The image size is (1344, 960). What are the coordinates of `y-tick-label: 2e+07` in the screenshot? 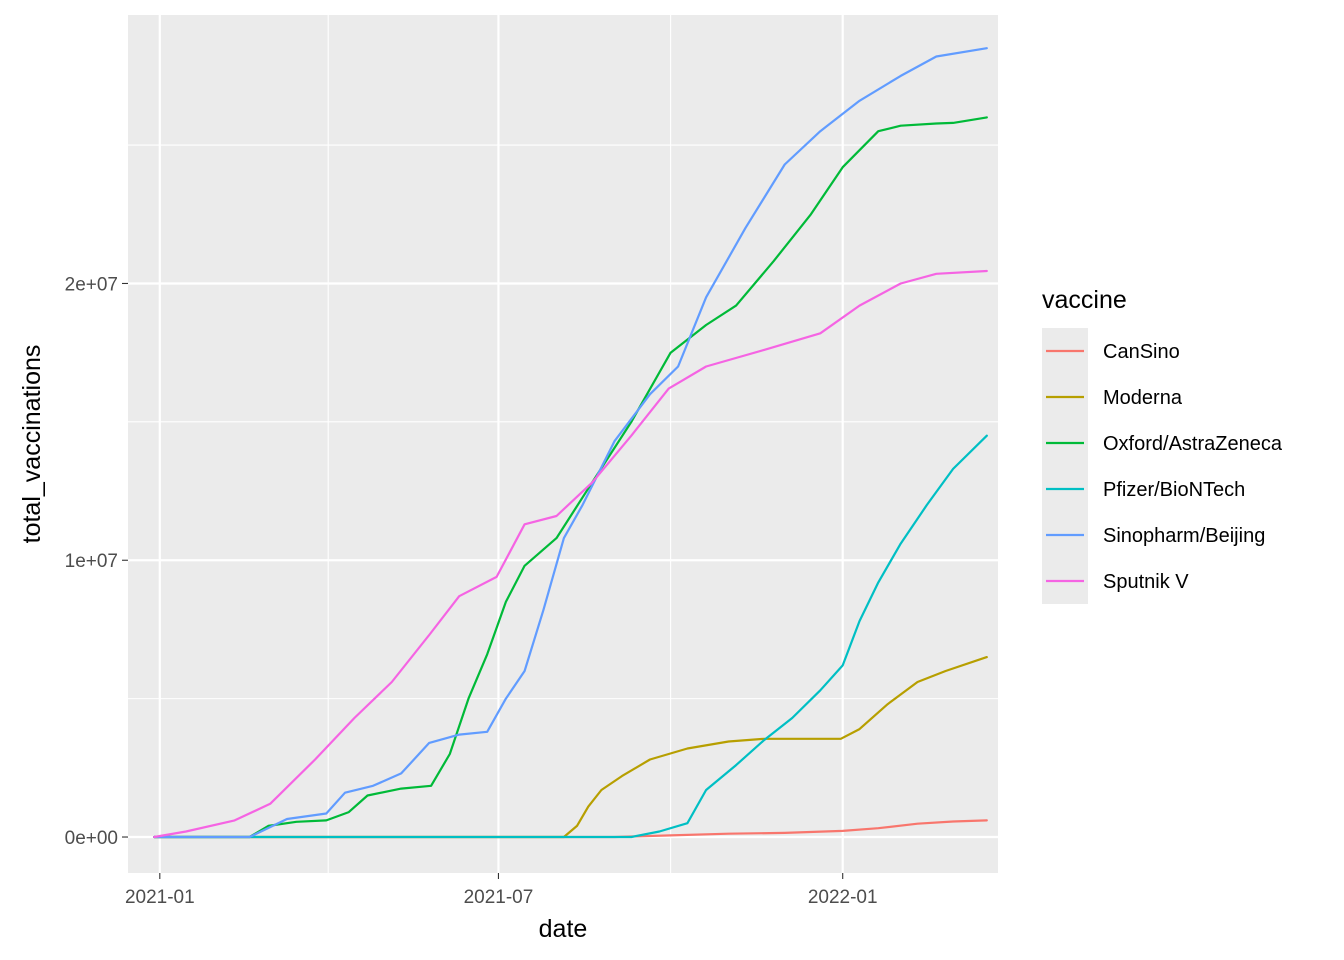 It's located at (91, 284).